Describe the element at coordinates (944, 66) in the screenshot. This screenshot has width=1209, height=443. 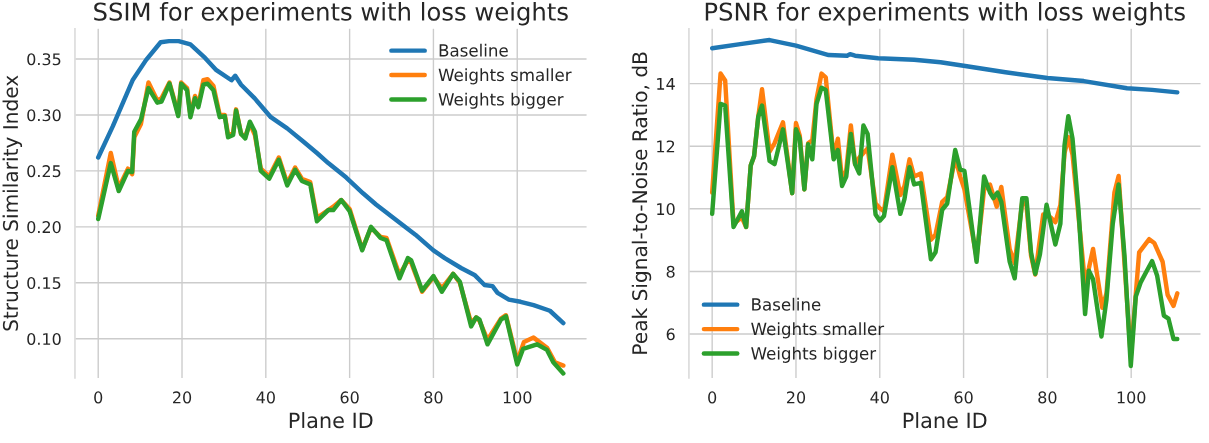
I see `line-series` at that location.